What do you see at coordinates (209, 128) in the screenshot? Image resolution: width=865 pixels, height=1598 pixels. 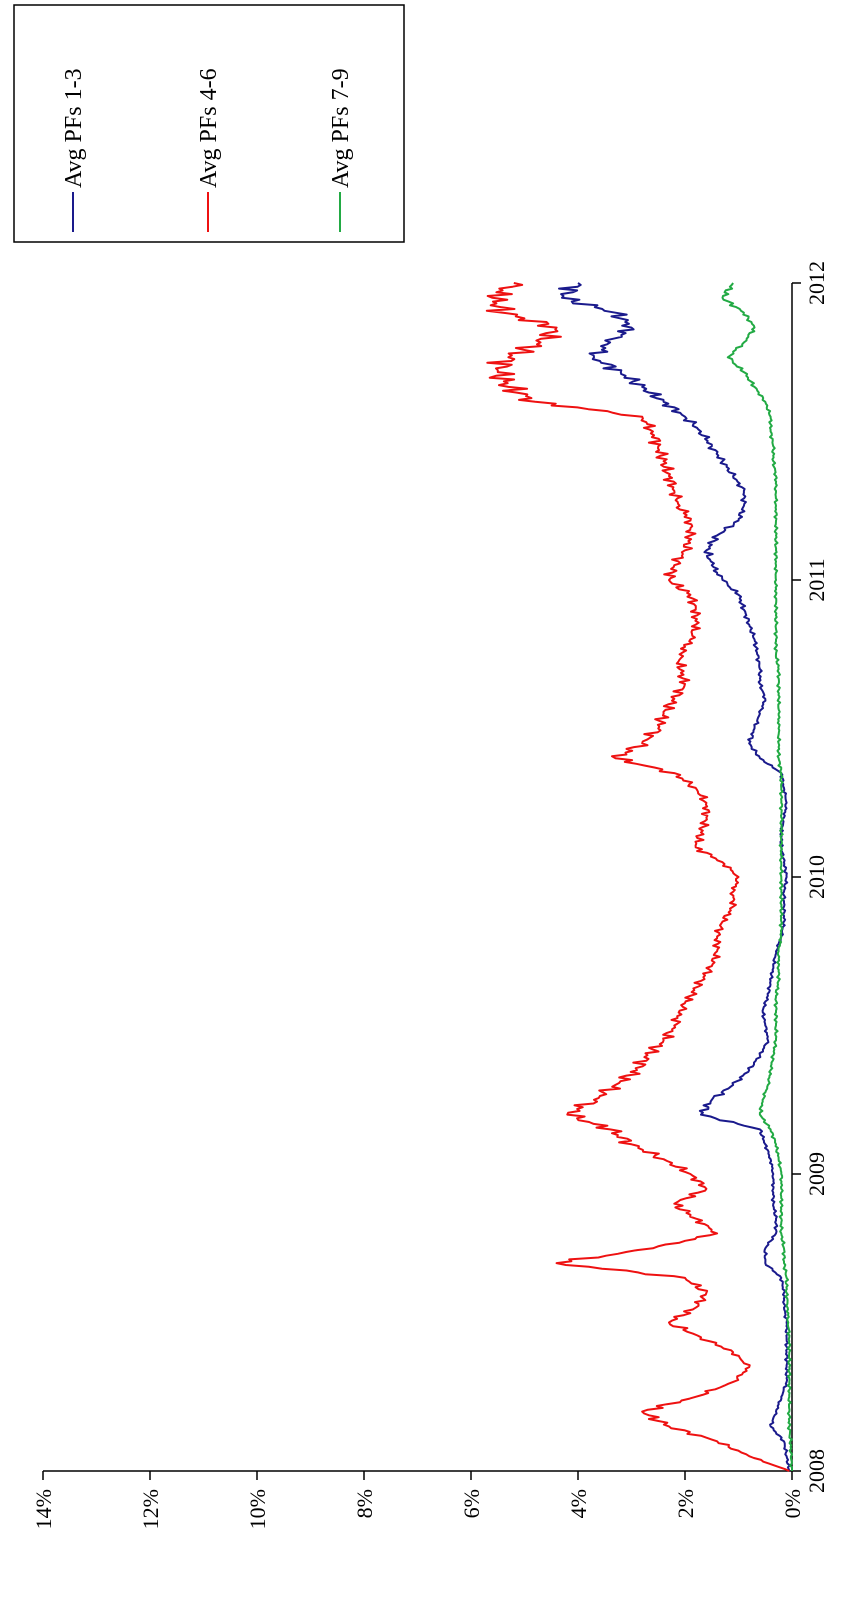 I see `legend-label: Avg PFs 4-6` at bounding box center [209, 128].